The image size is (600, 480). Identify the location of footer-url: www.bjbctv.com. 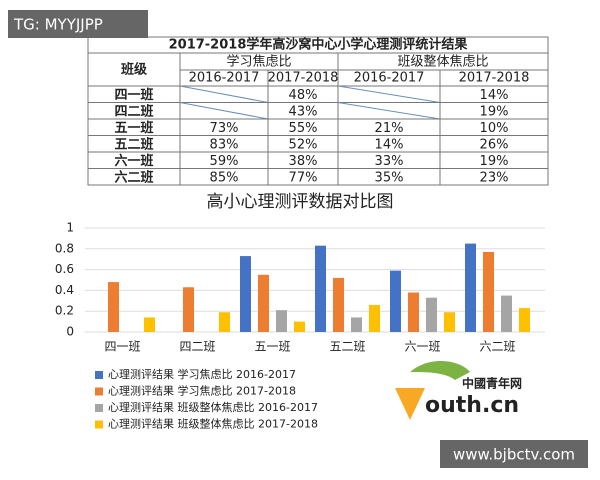
(514, 455).